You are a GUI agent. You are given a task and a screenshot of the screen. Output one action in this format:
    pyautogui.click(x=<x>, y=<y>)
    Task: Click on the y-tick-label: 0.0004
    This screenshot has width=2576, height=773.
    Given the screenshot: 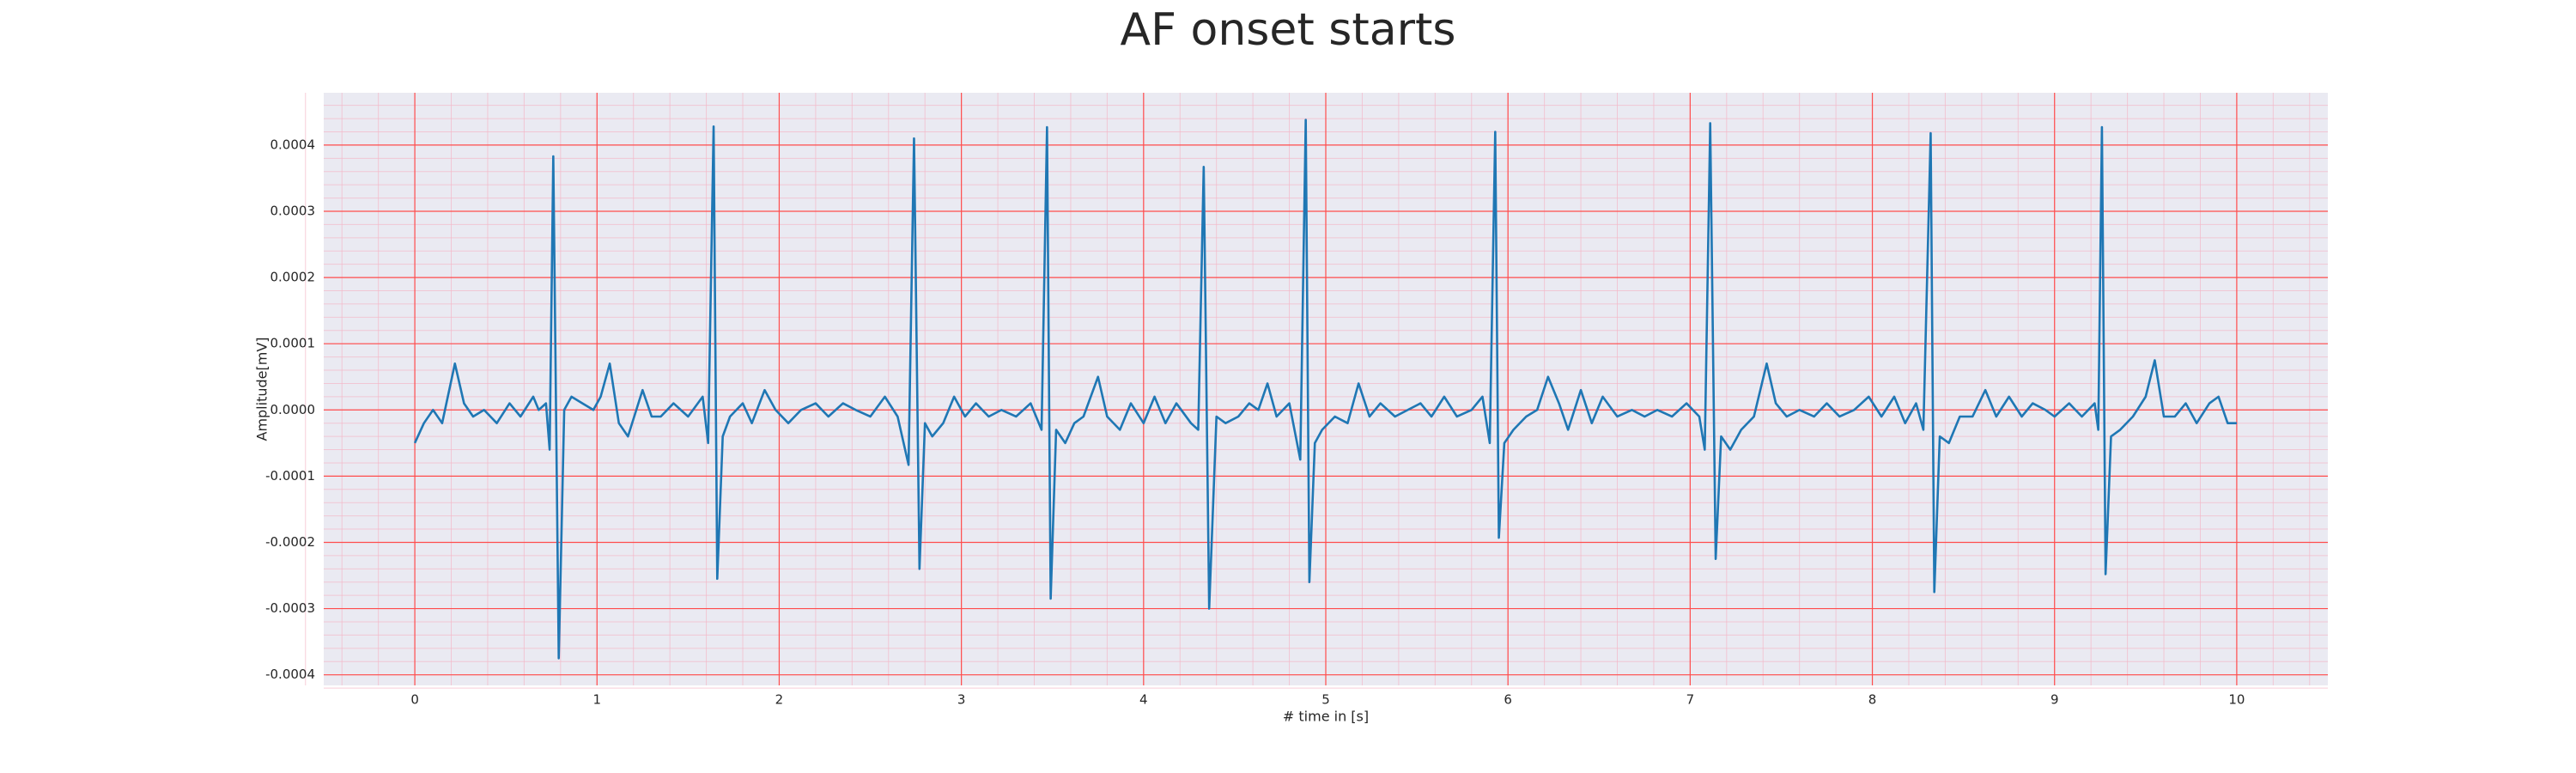 What is the action you would take?
    pyautogui.click(x=293, y=144)
    